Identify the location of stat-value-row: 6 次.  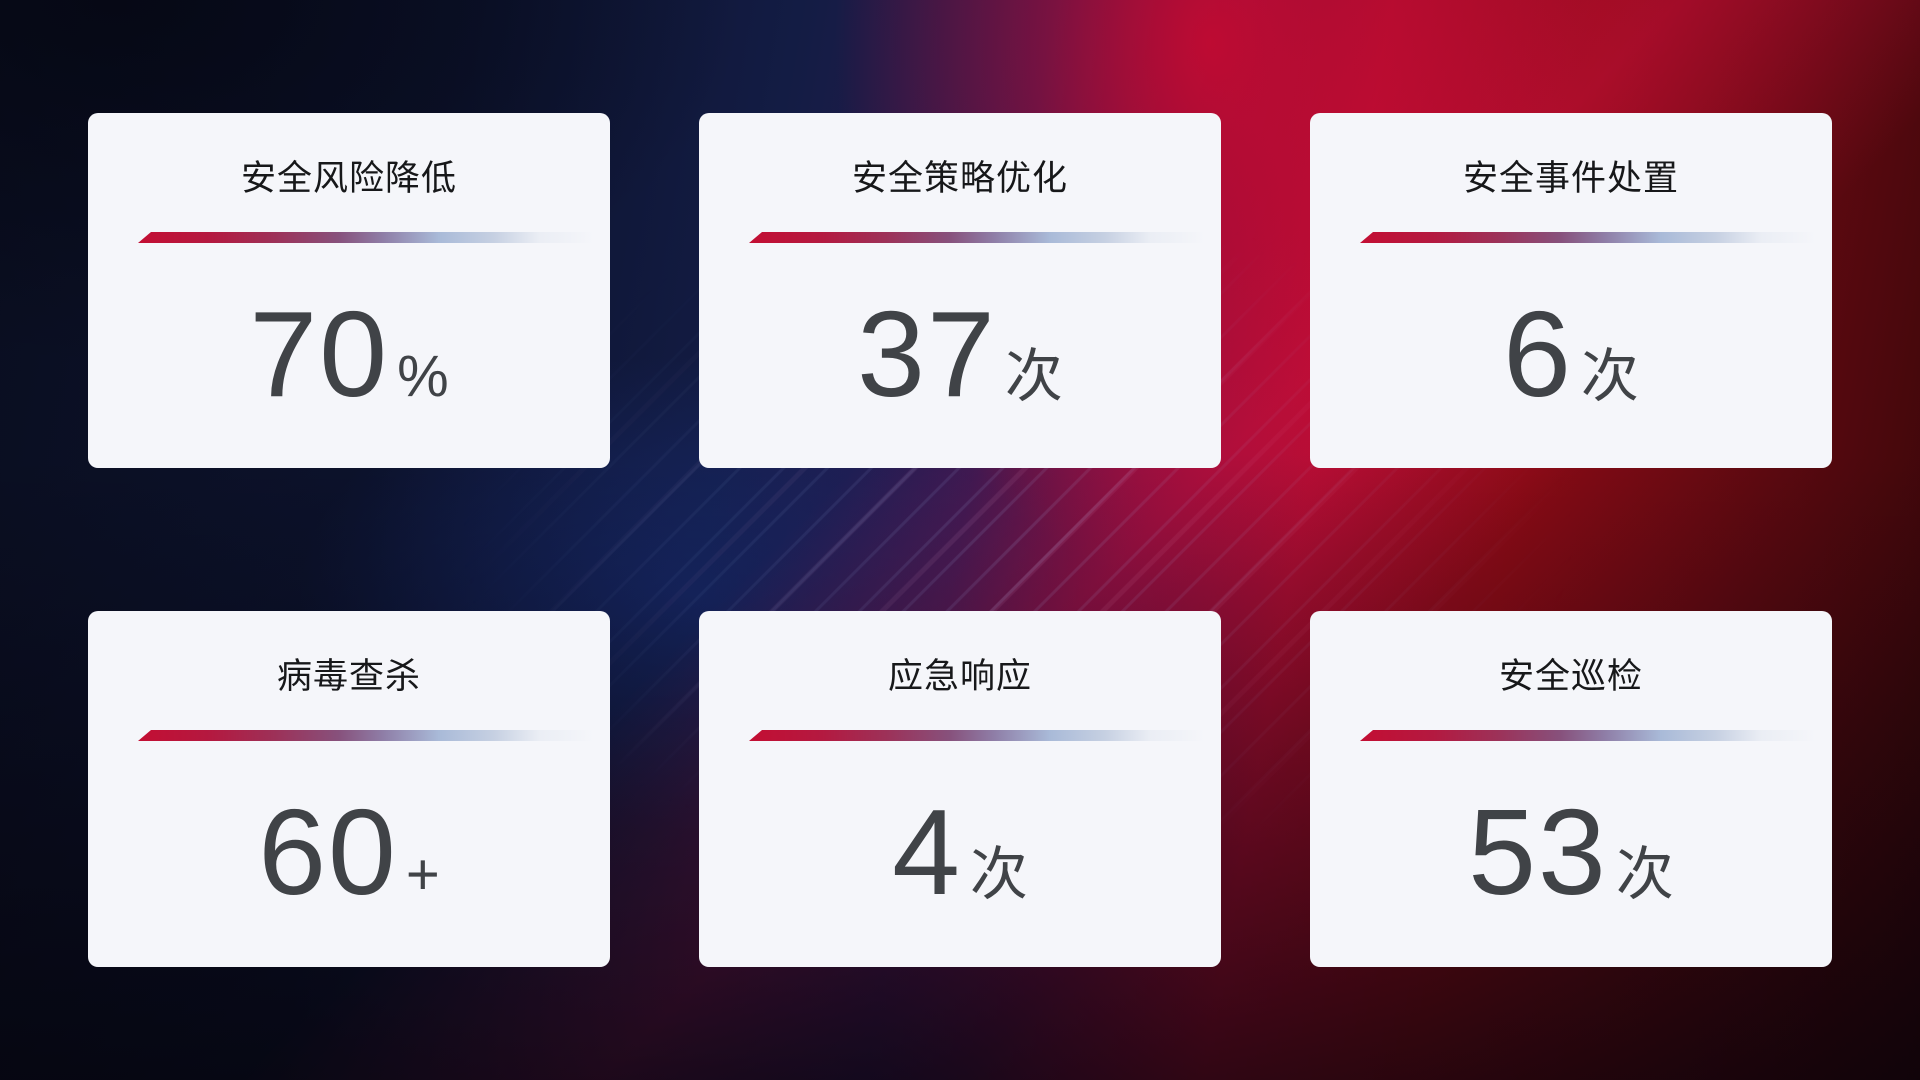
(1571, 354).